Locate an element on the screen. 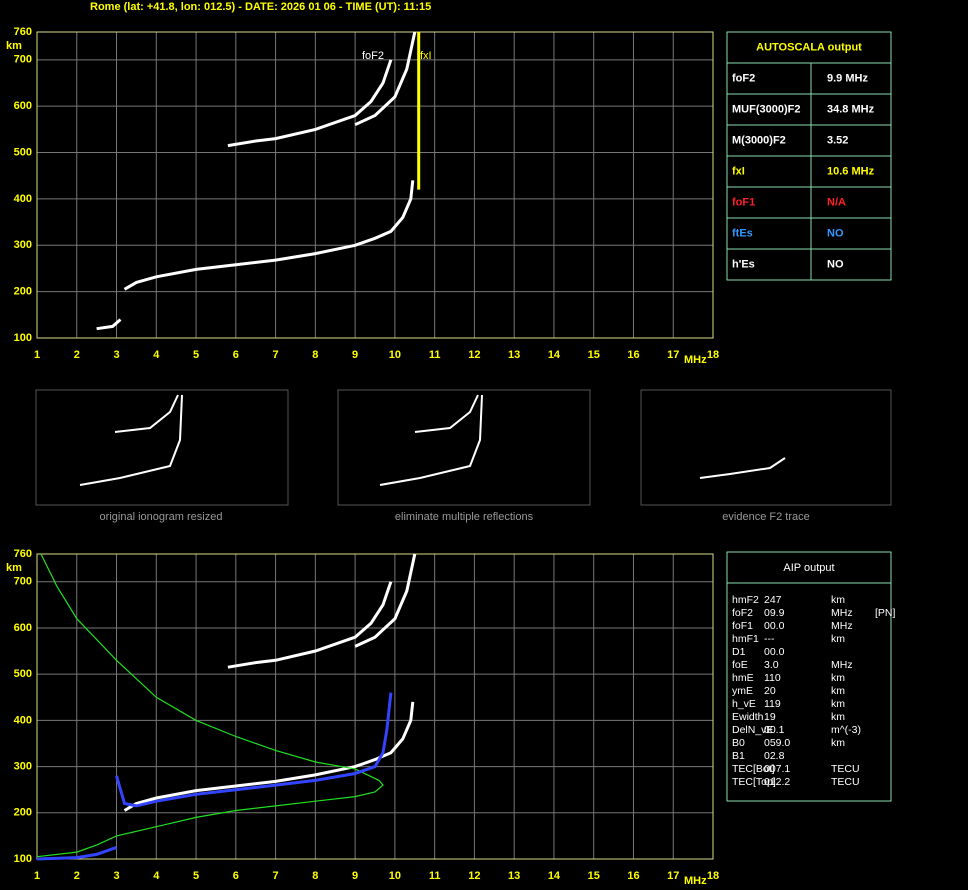 The image size is (968, 890). aip-cell: Ewidth is located at coordinates (748, 717).